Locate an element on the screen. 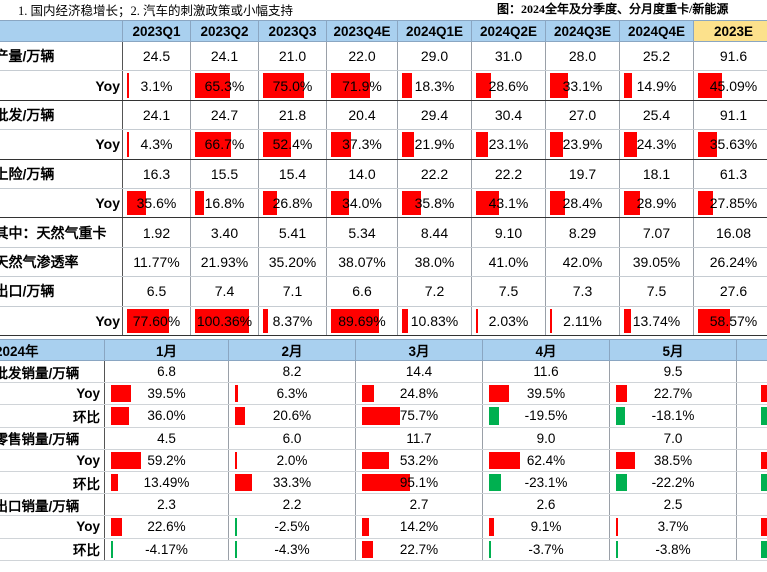 Image resolution: width=767 pixels, height=572 pixels. cell-value: 7.3 is located at coordinates (582, 291).